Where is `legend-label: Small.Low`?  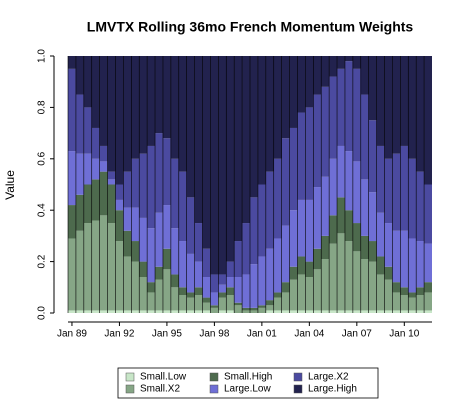
legend-label: Small.Low is located at coordinates (163, 377).